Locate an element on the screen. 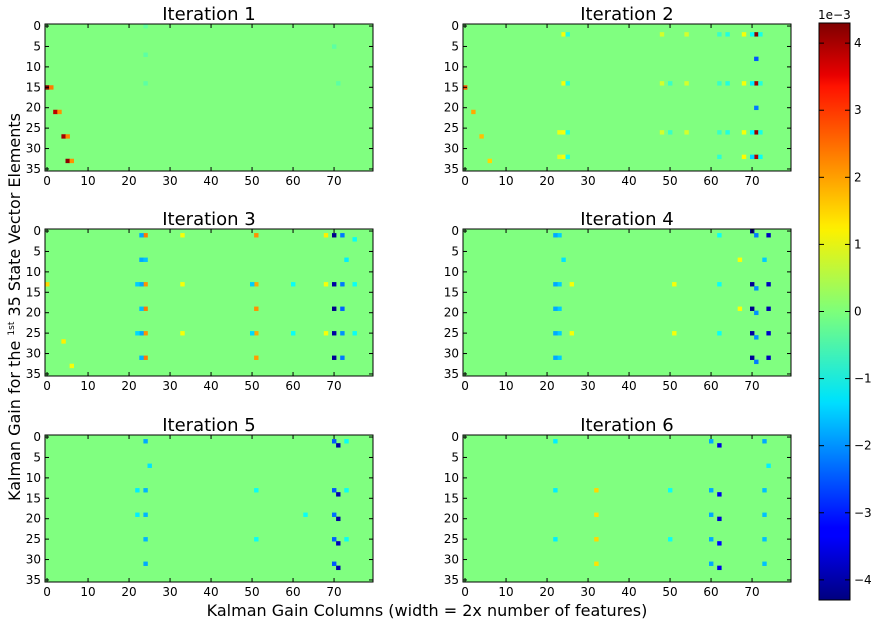  heatmap-panel-4: Iteration 4 0 10 20 30 40 50 60 70 0 5 10 15 20 25 30 35 is located at coordinates (618, 301).